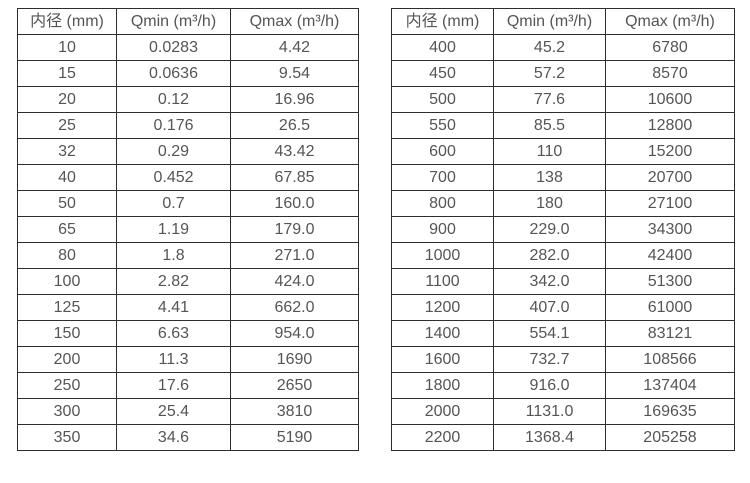 The image size is (750, 483). What do you see at coordinates (549, 333) in the screenshot?
I see `qmin-cell: 554.1` at bounding box center [549, 333].